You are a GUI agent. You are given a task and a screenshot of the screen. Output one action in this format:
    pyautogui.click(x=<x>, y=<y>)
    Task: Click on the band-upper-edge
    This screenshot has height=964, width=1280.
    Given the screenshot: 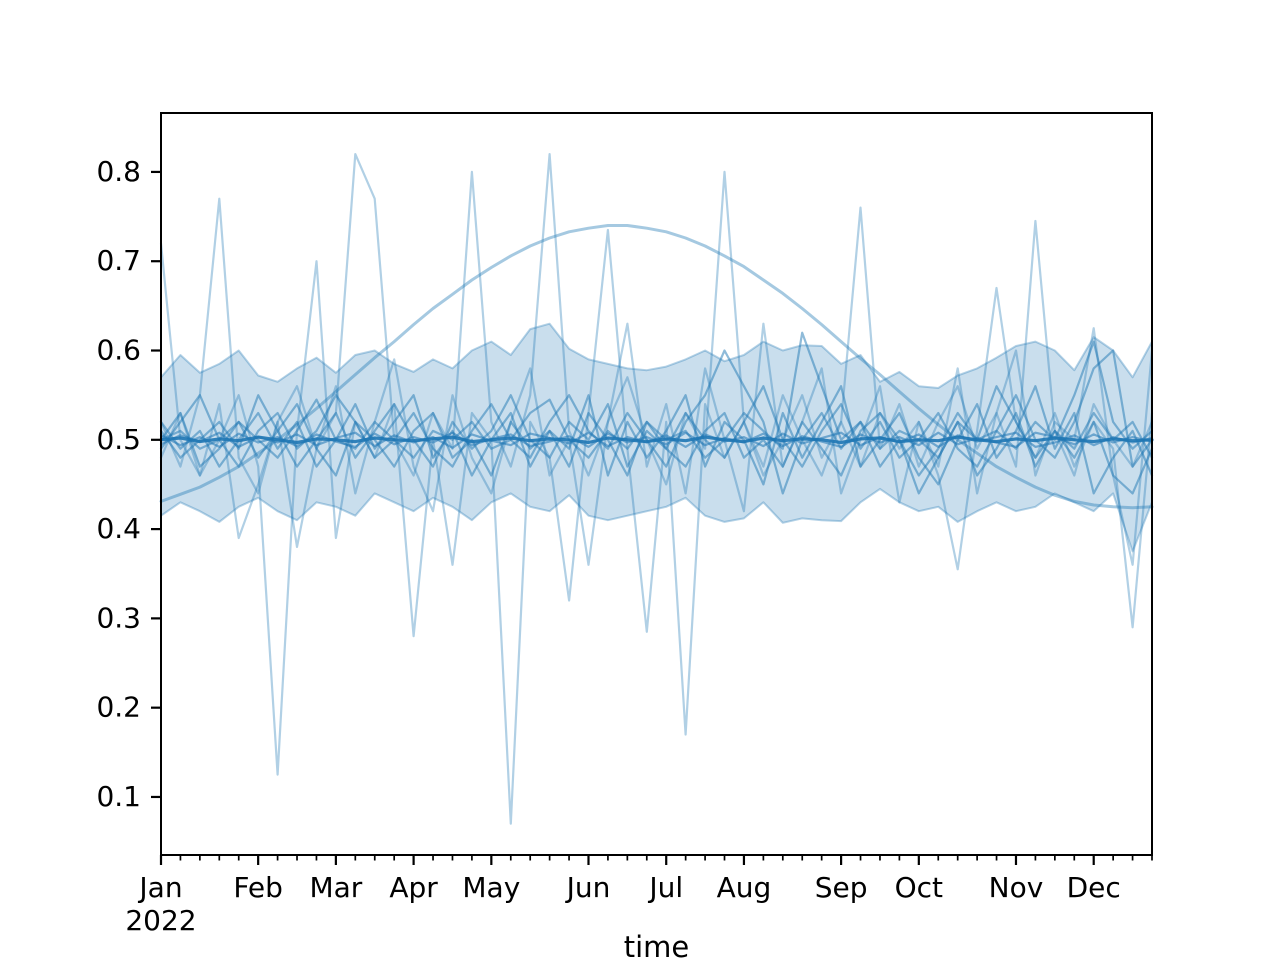 What is the action you would take?
    pyautogui.click(x=656, y=355)
    